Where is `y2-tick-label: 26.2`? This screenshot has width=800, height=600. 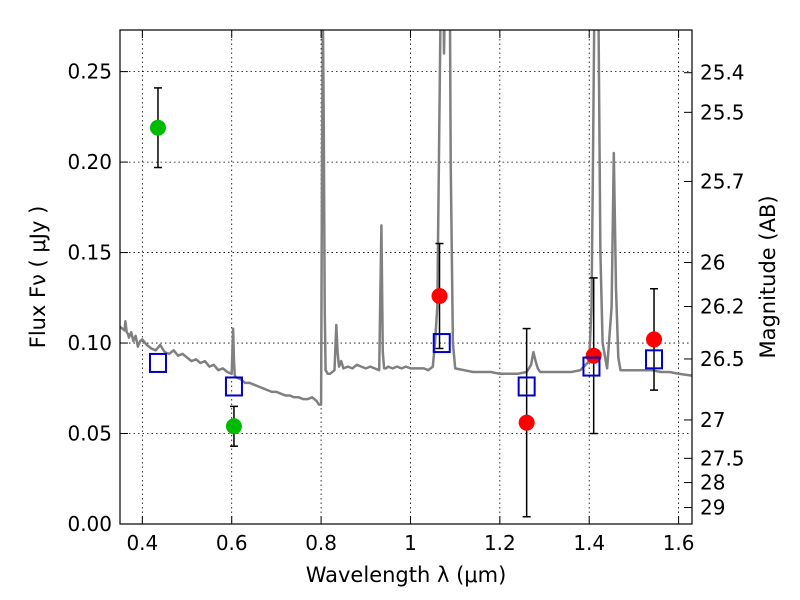 y2-tick-label: 26.2 is located at coordinates (722, 306).